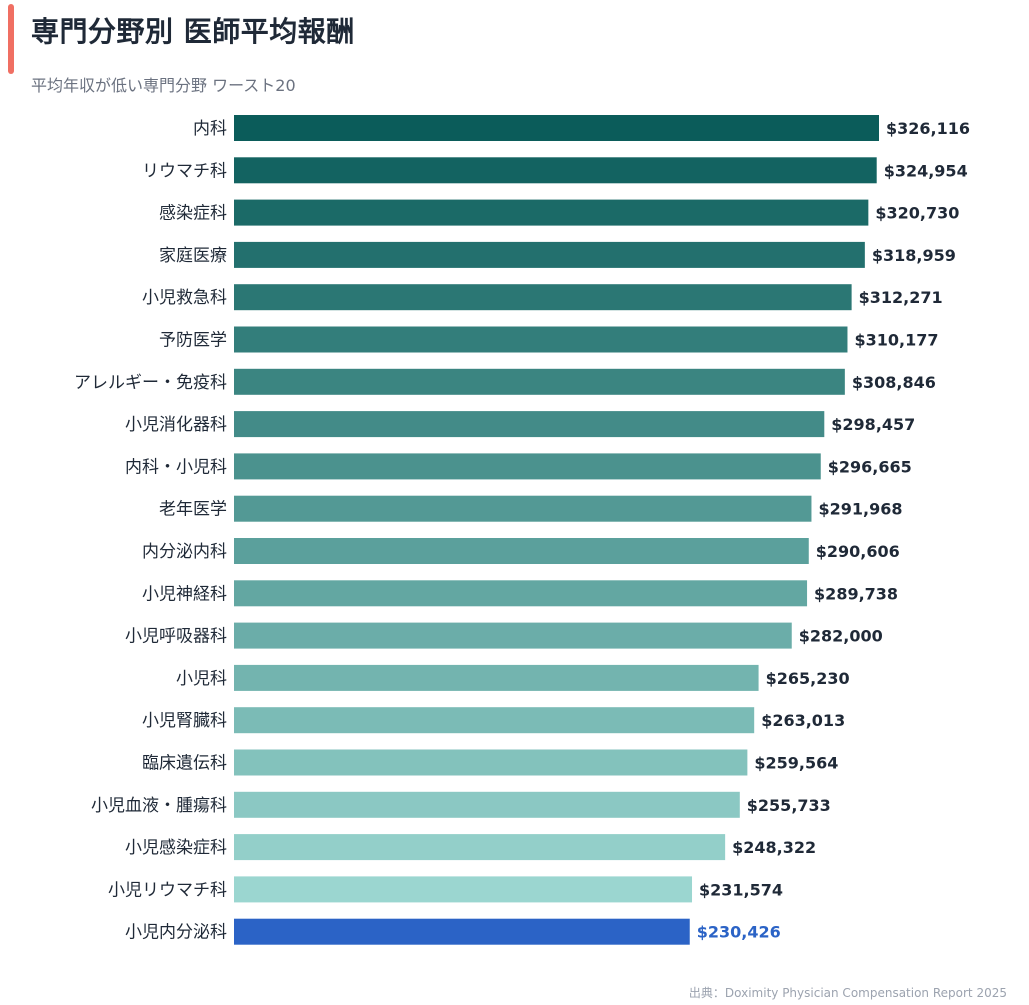 This screenshot has width=1029, height=1005. What do you see at coordinates (894, 382) in the screenshot?
I see `value-label: $308,846` at bounding box center [894, 382].